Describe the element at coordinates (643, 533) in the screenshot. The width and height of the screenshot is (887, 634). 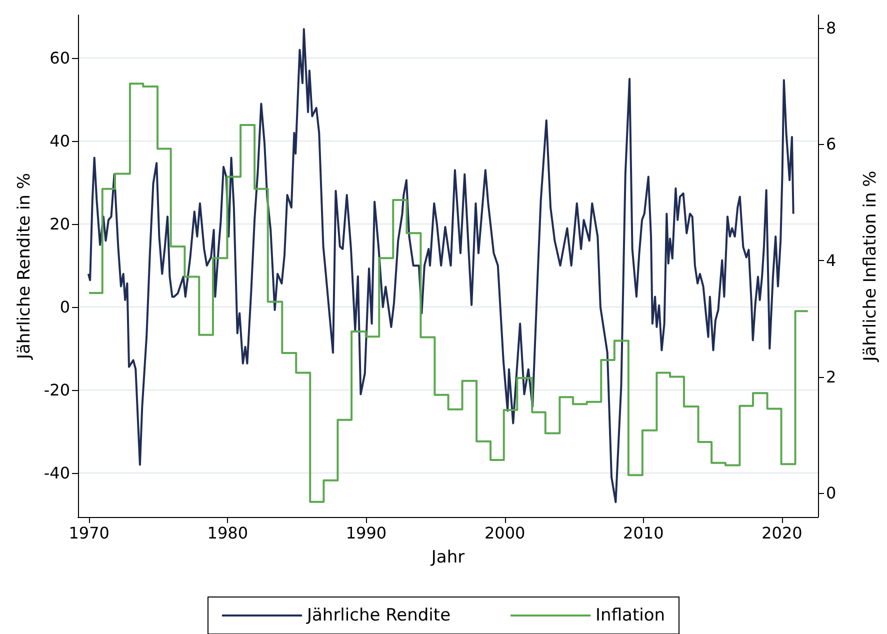
I see `x-tick-label: 2010` at that location.